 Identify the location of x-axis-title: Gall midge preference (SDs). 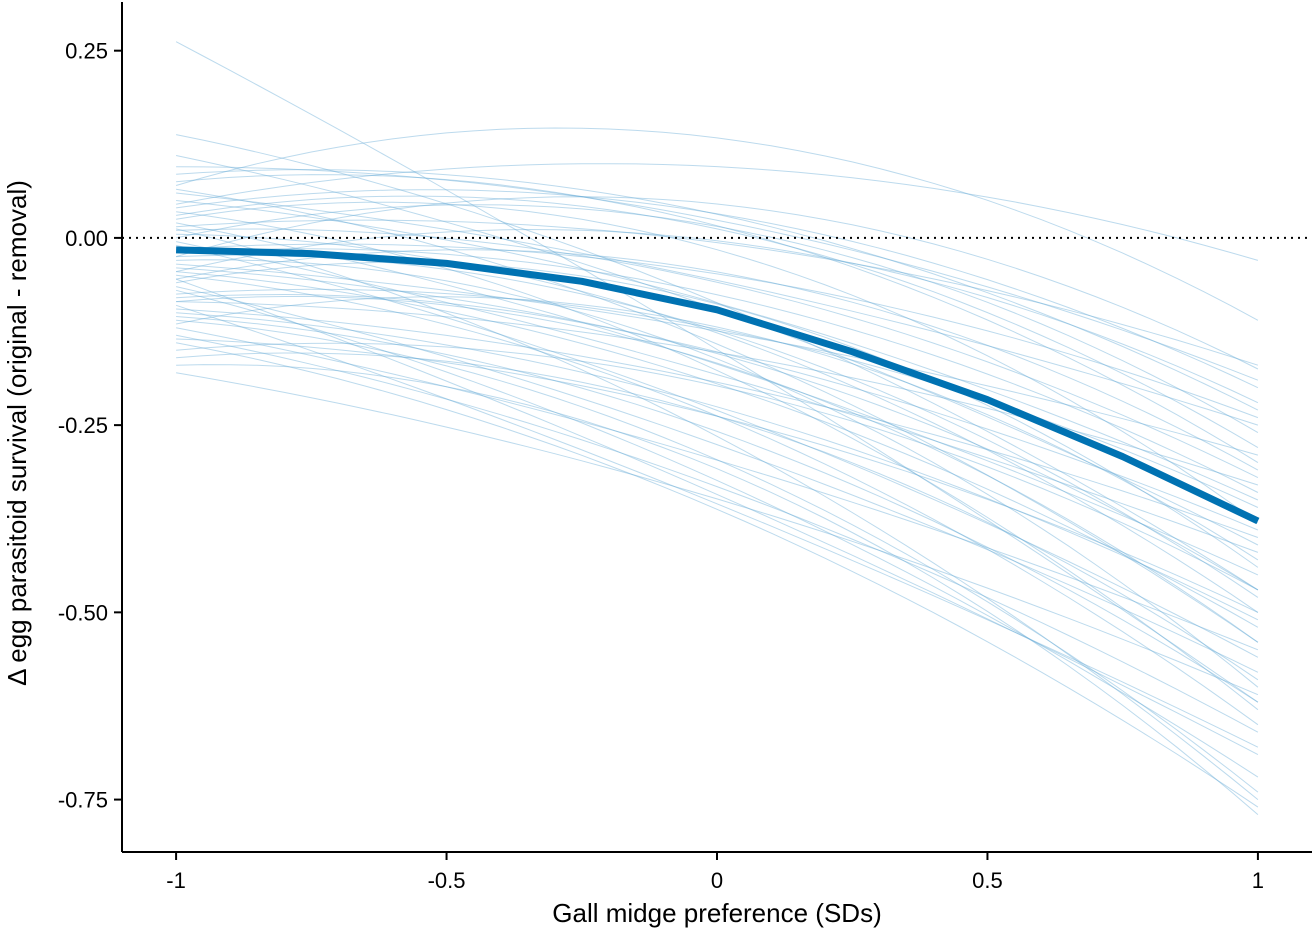
(716, 913).